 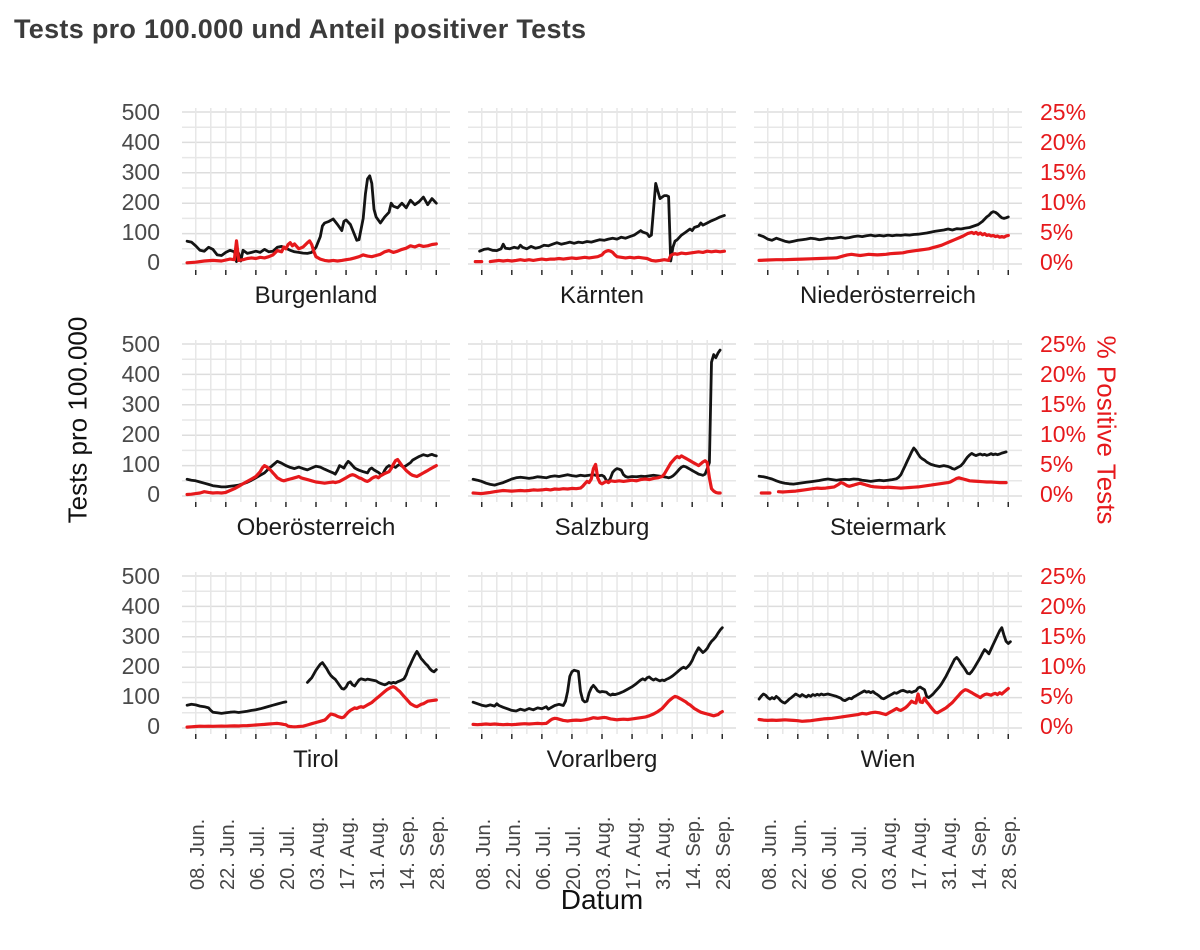 What do you see at coordinates (316, 759) in the screenshot?
I see `facet-label: Tirol` at bounding box center [316, 759].